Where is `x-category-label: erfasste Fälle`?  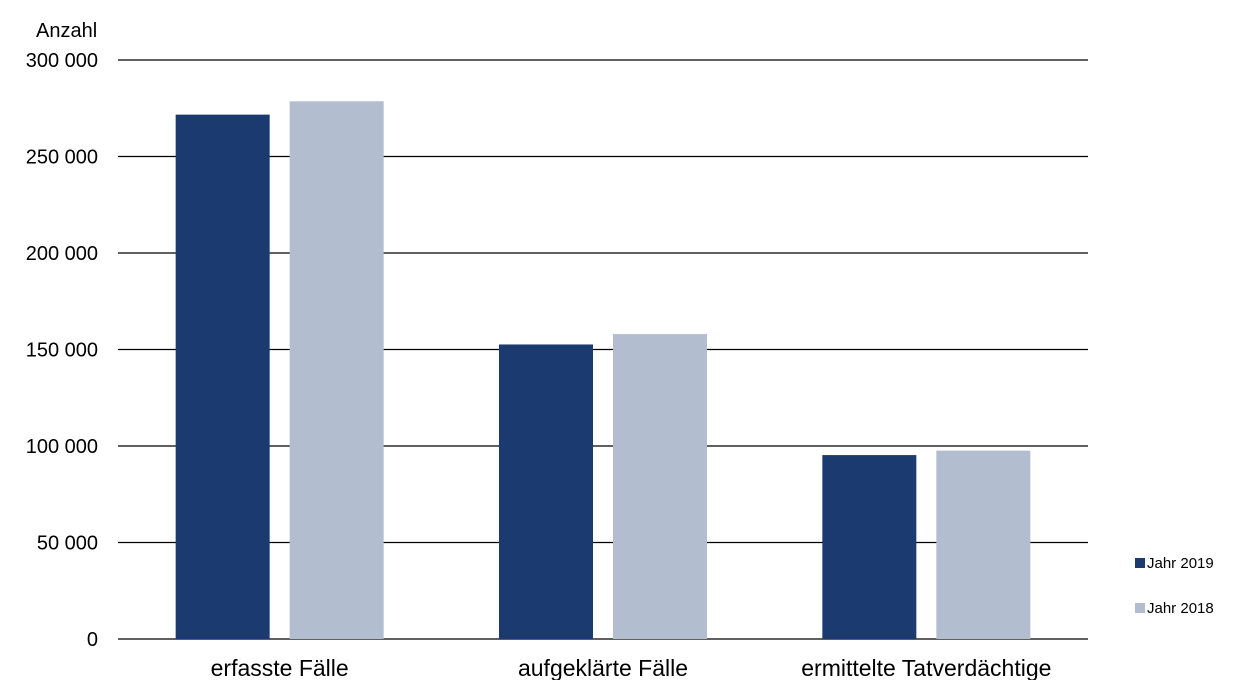
x-category-label: erfasste Fälle is located at coordinates (280, 667).